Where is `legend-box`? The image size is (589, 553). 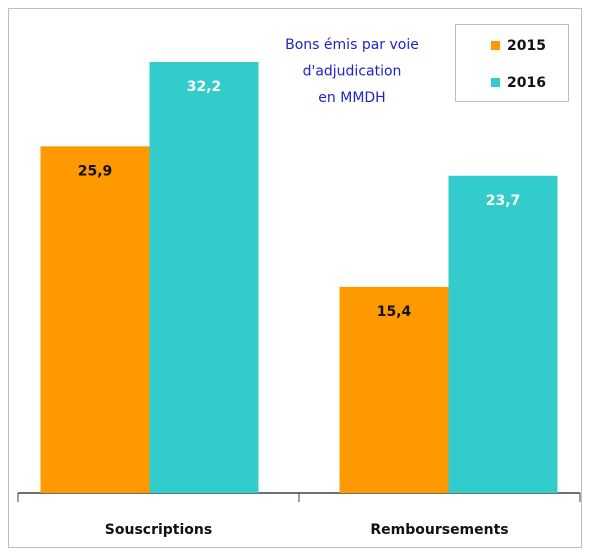
legend-box is located at coordinates (512, 63).